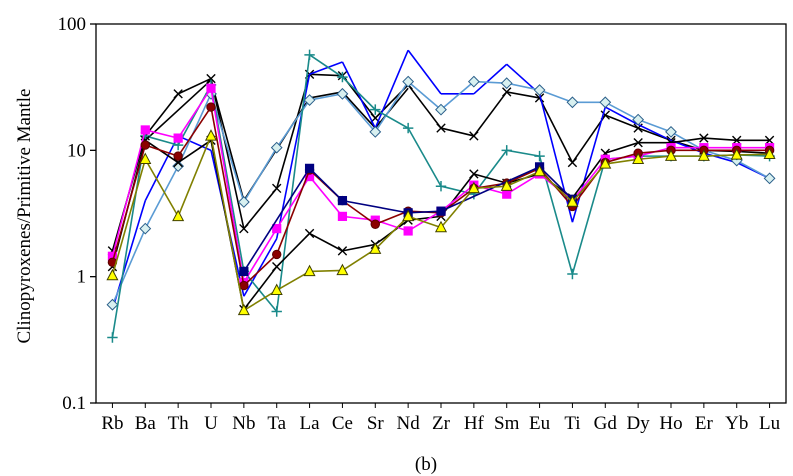 The image size is (793, 476). Describe the element at coordinates (572, 423) in the screenshot. I see `x-tick-label: Ti` at that location.